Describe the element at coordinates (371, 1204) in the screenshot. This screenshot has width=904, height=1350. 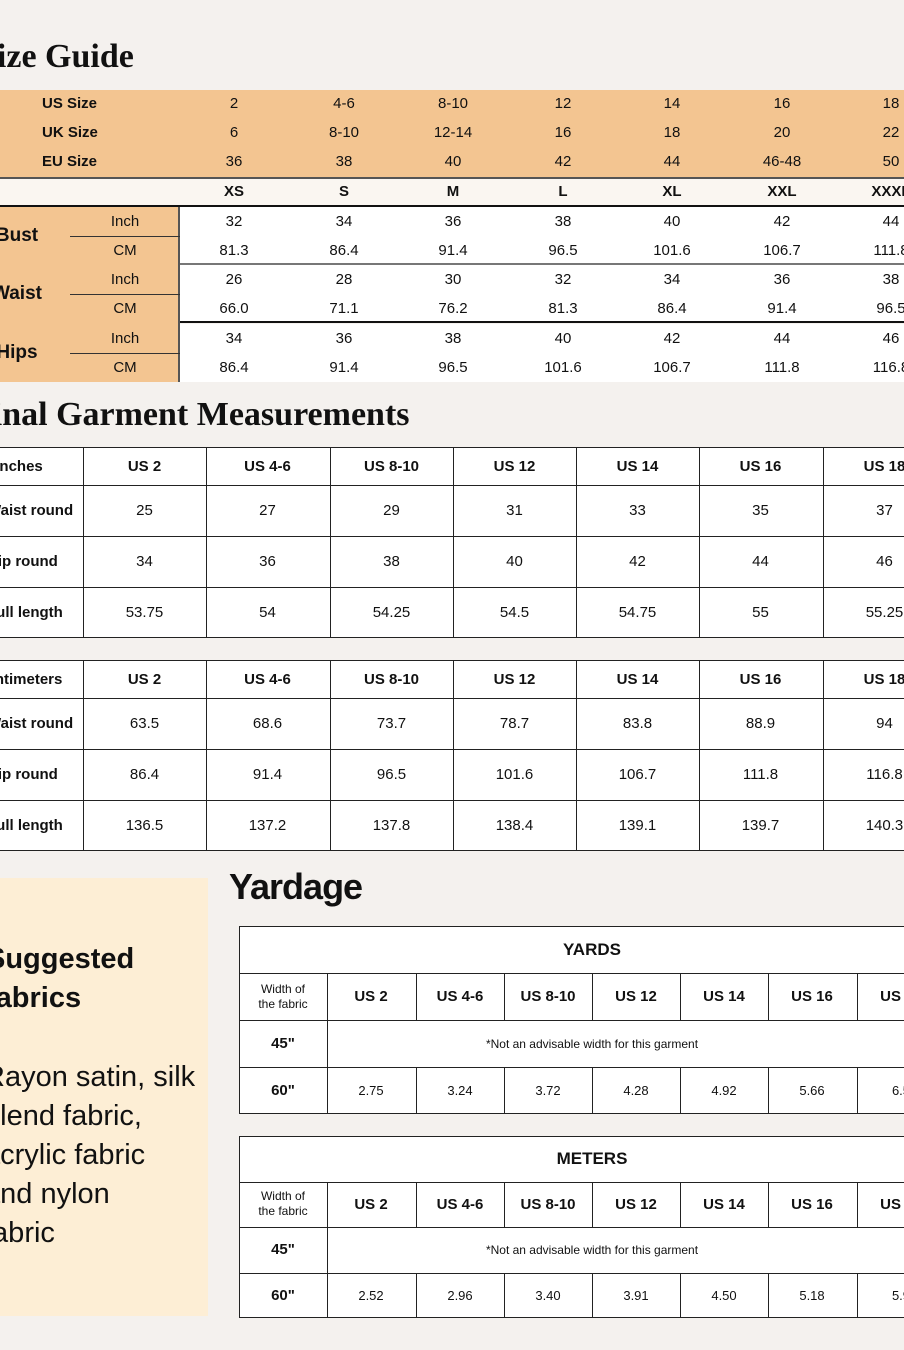
I see `size-header: US 2` at that location.